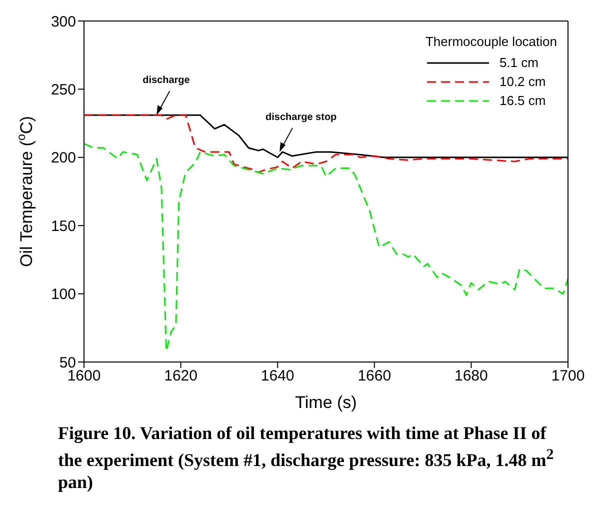 The height and width of the screenshot is (523, 603). Describe the element at coordinates (522, 81) in the screenshot. I see `legend-label: 10.2 cm` at that location.